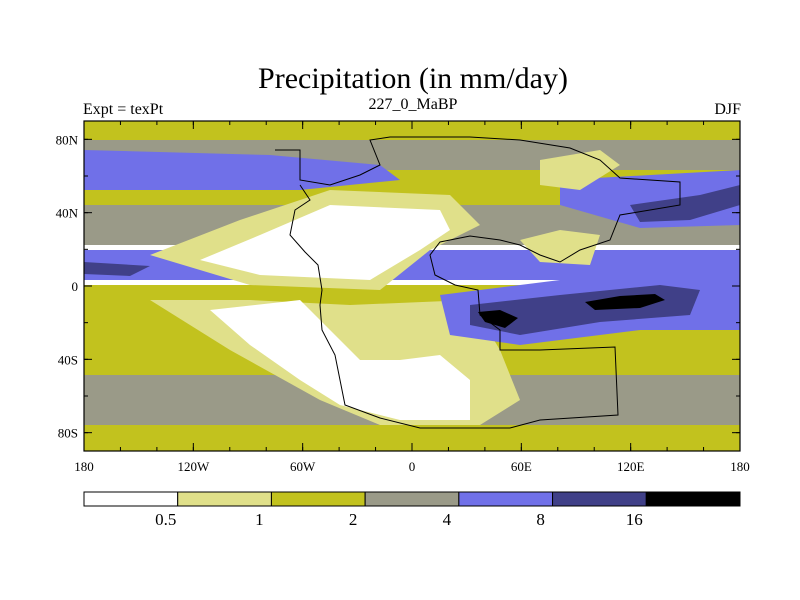 Image resolution: width=800 pixels, height=600 pixels. Describe the element at coordinates (412, 132) in the screenshot. I see `band-polar-north` at that location.